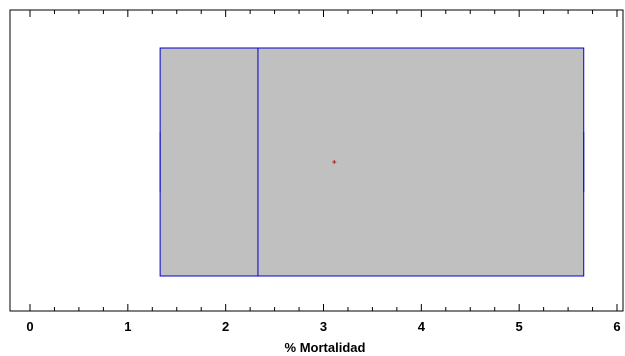  I want to click on bottom-axis-ticks, so click(323, 307).